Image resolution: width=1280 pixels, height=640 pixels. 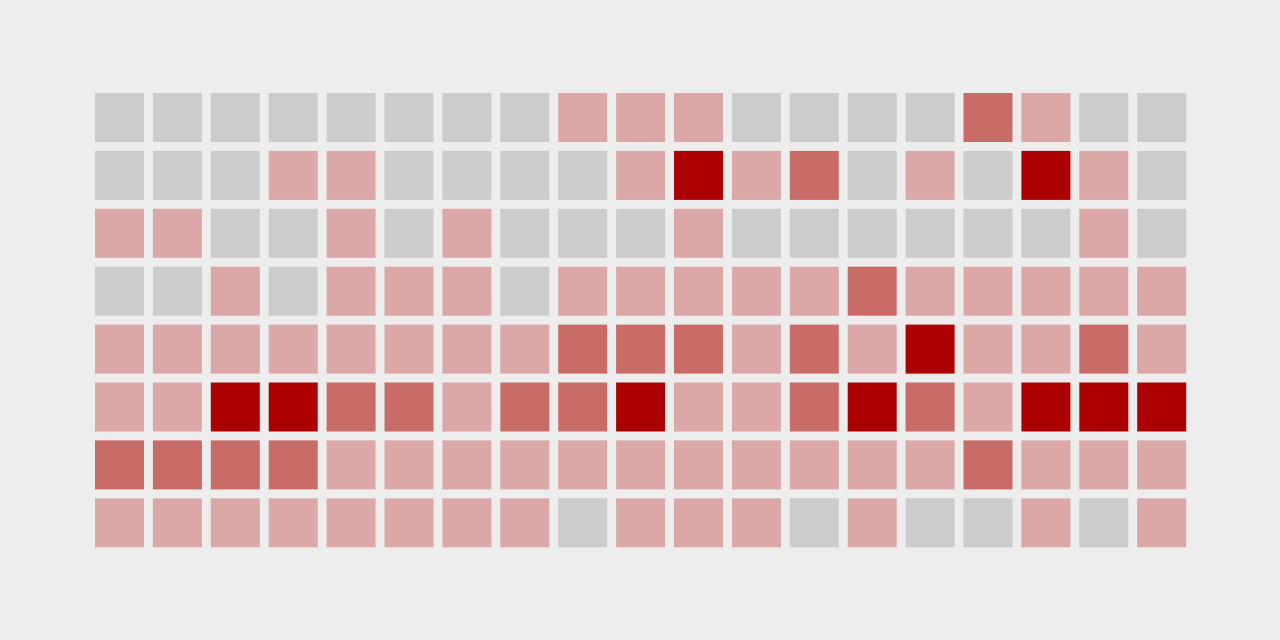 What do you see at coordinates (583, 291) in the screenshot?
I see `heatmap-cell-r4-c9` at bounding box center [583, 291].